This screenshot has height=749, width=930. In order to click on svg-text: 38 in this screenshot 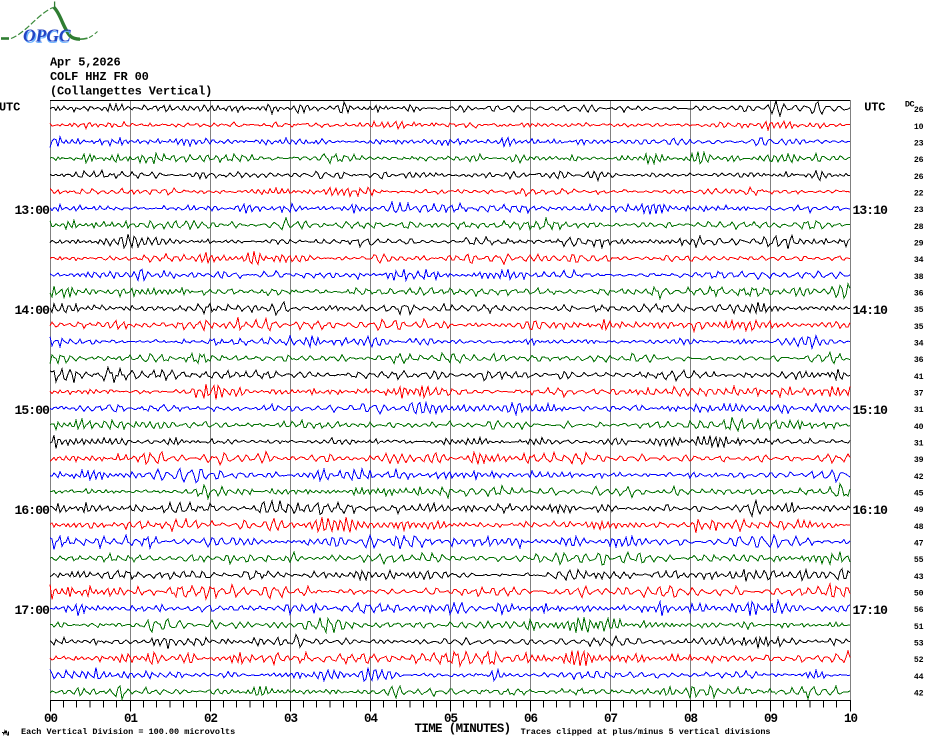, I will do `click(919, 277)`.